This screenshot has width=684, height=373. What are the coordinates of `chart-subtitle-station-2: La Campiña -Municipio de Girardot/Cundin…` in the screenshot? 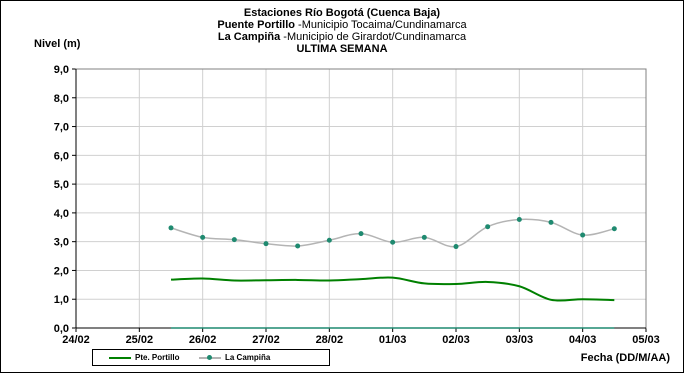 It's located at (342, 37).